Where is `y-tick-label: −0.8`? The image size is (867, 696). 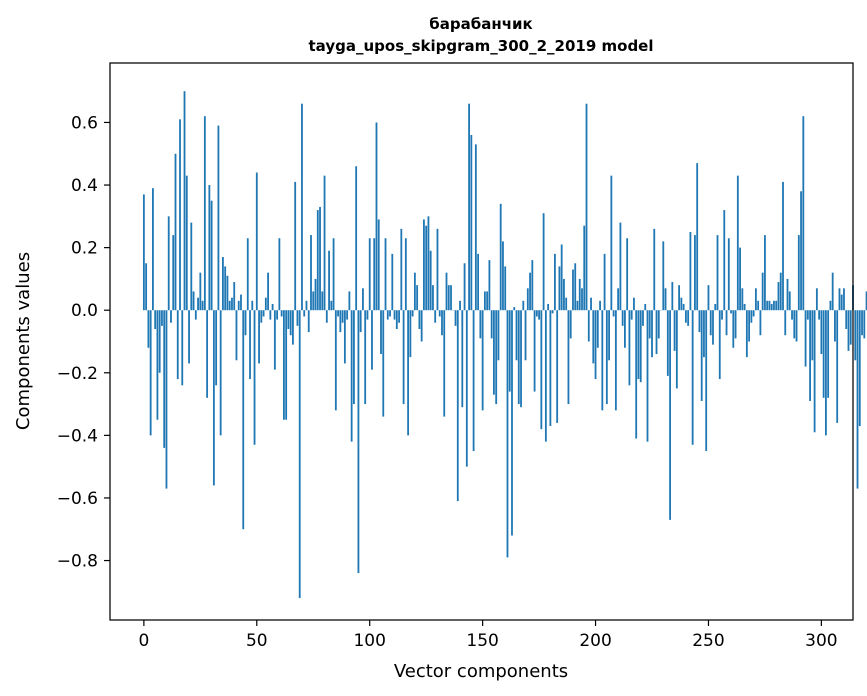 y-tick-label: −0.8 is located at coordinates (77, 562).